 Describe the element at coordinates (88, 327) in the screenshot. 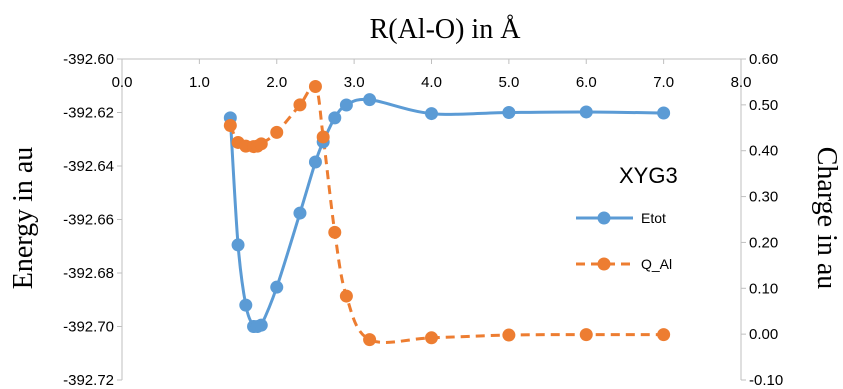

I see `y-tick-label: -392.70` at that location.